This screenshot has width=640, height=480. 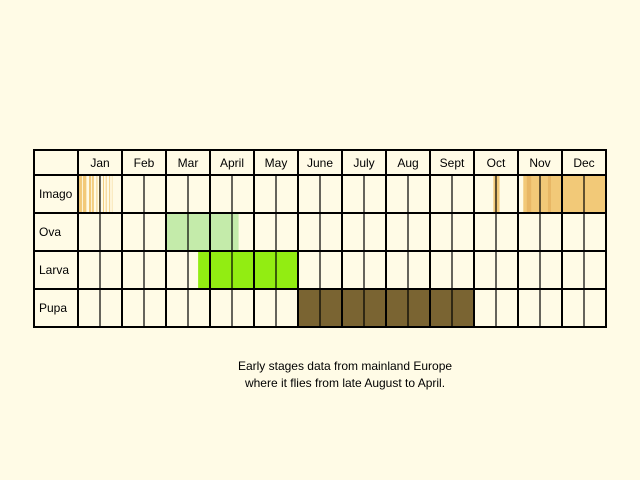 I want to click on month-label-mar: Mar, so click(x=188, y=163).